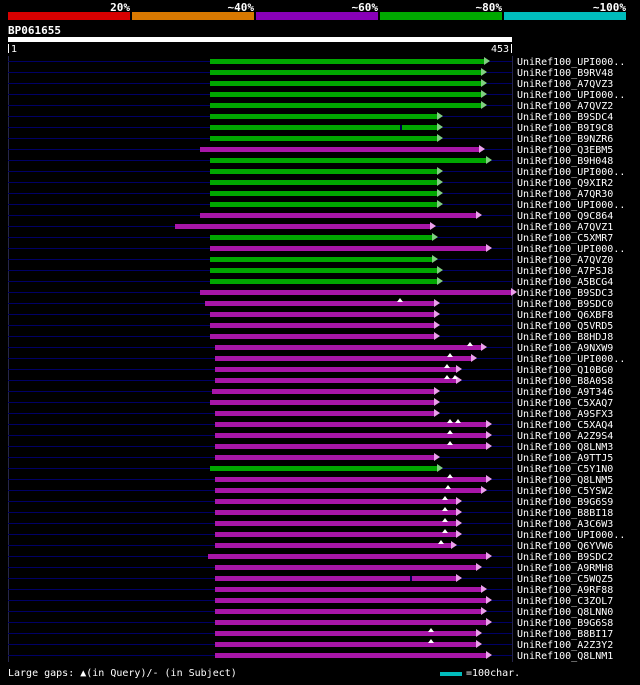 This screenshot has width=640, height=685. Describe the element at coordinates (565, 117) in the screenshot. I see `hit-label: UniRef100_B9SDC4` at that location.